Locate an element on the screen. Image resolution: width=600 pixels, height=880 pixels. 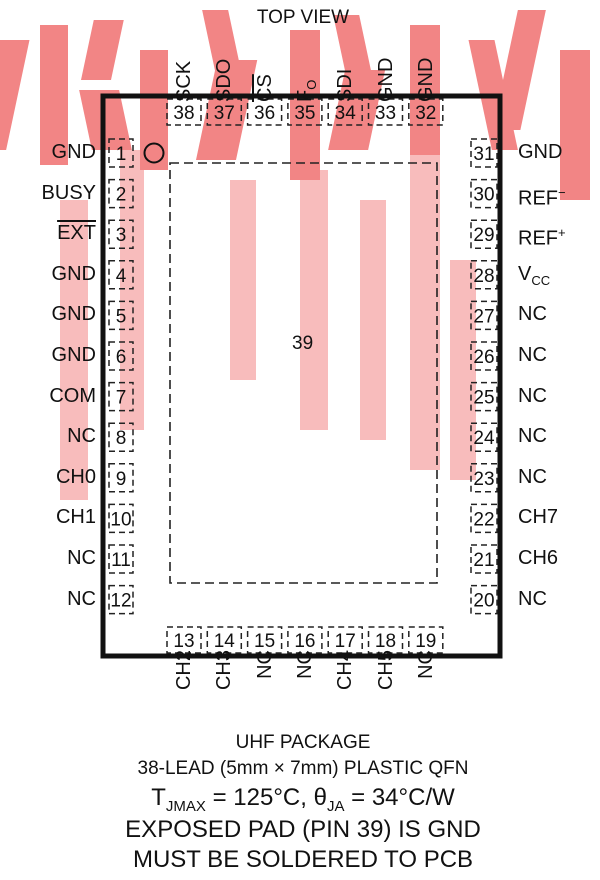
pin-name-text: SCK is located at coordinates (184, 81).